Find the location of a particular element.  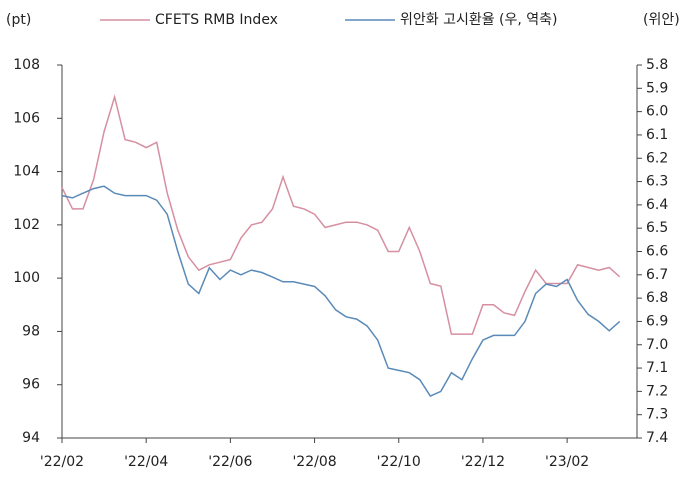

y-tick-label: 104 is located at coordinates (26, 172).